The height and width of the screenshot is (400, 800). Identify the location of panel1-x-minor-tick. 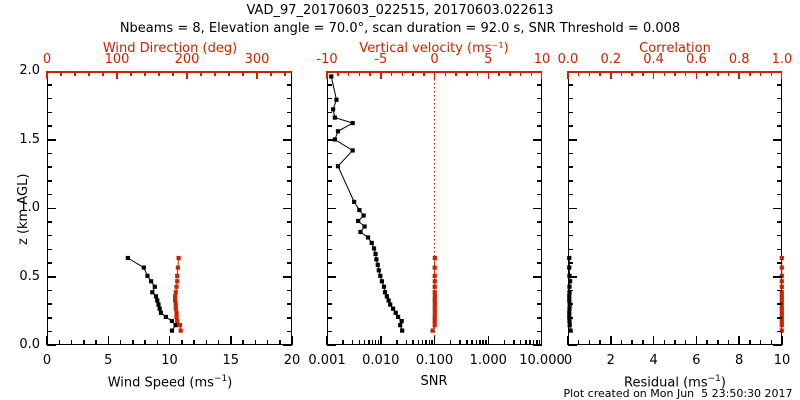
(255, 342).